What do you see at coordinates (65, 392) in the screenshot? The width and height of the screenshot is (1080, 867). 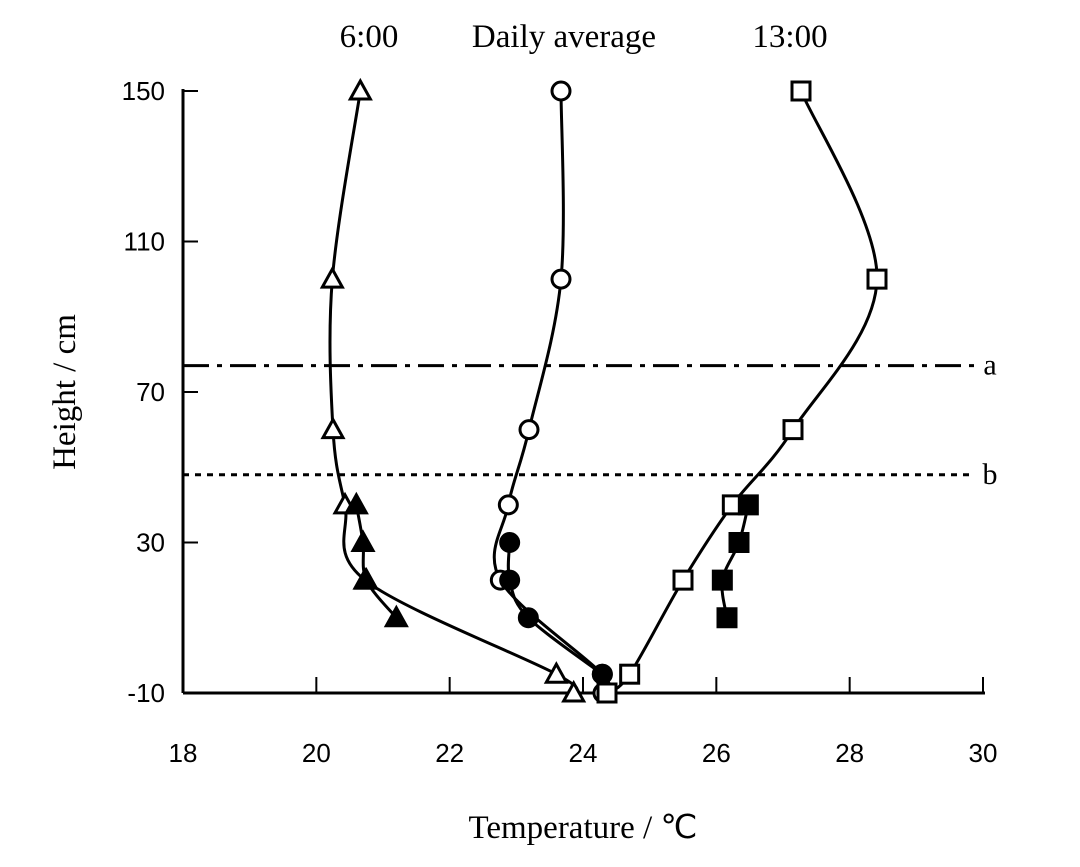 I see `y-axis-label: Height / cm` at bounding box center [65, 392].